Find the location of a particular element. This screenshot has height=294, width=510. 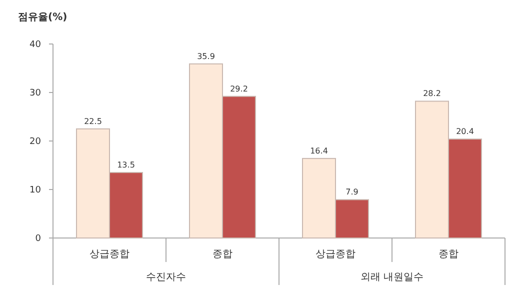

data-label: 20.4 is located at coordinates (465, 131).